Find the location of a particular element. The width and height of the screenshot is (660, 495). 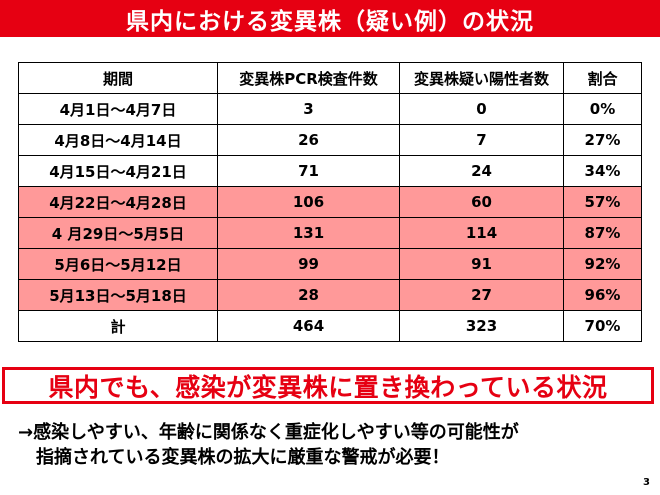

cell-ratio: 92% is located at coordinates (602, 264).